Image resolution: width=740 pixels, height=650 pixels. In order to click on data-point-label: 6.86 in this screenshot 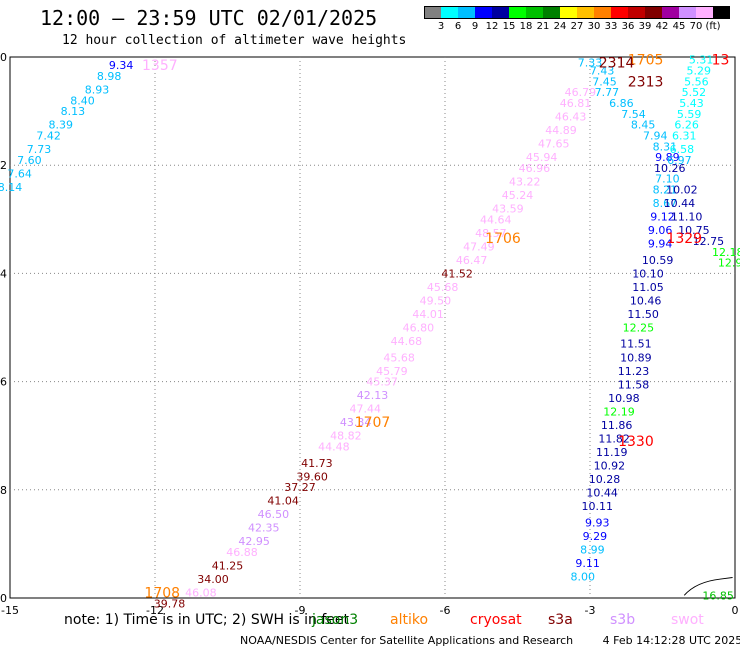, I will do `click(621, 103)`.